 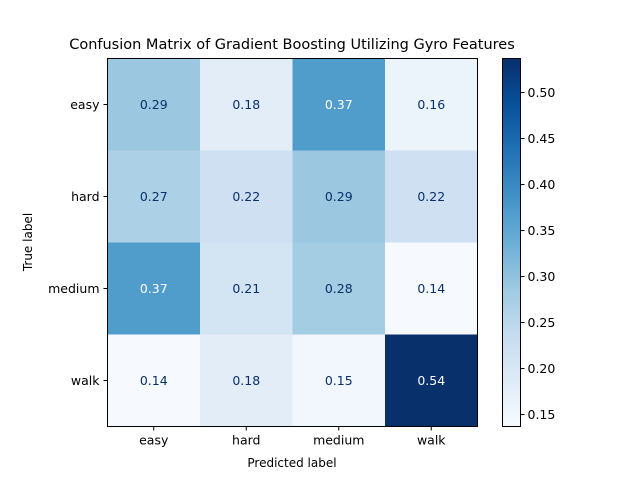 What do you see at coordinates (542, 414) in the screenshot?
I see `colorbar-tick-label: 0.15` at bounding box center [542, 414].